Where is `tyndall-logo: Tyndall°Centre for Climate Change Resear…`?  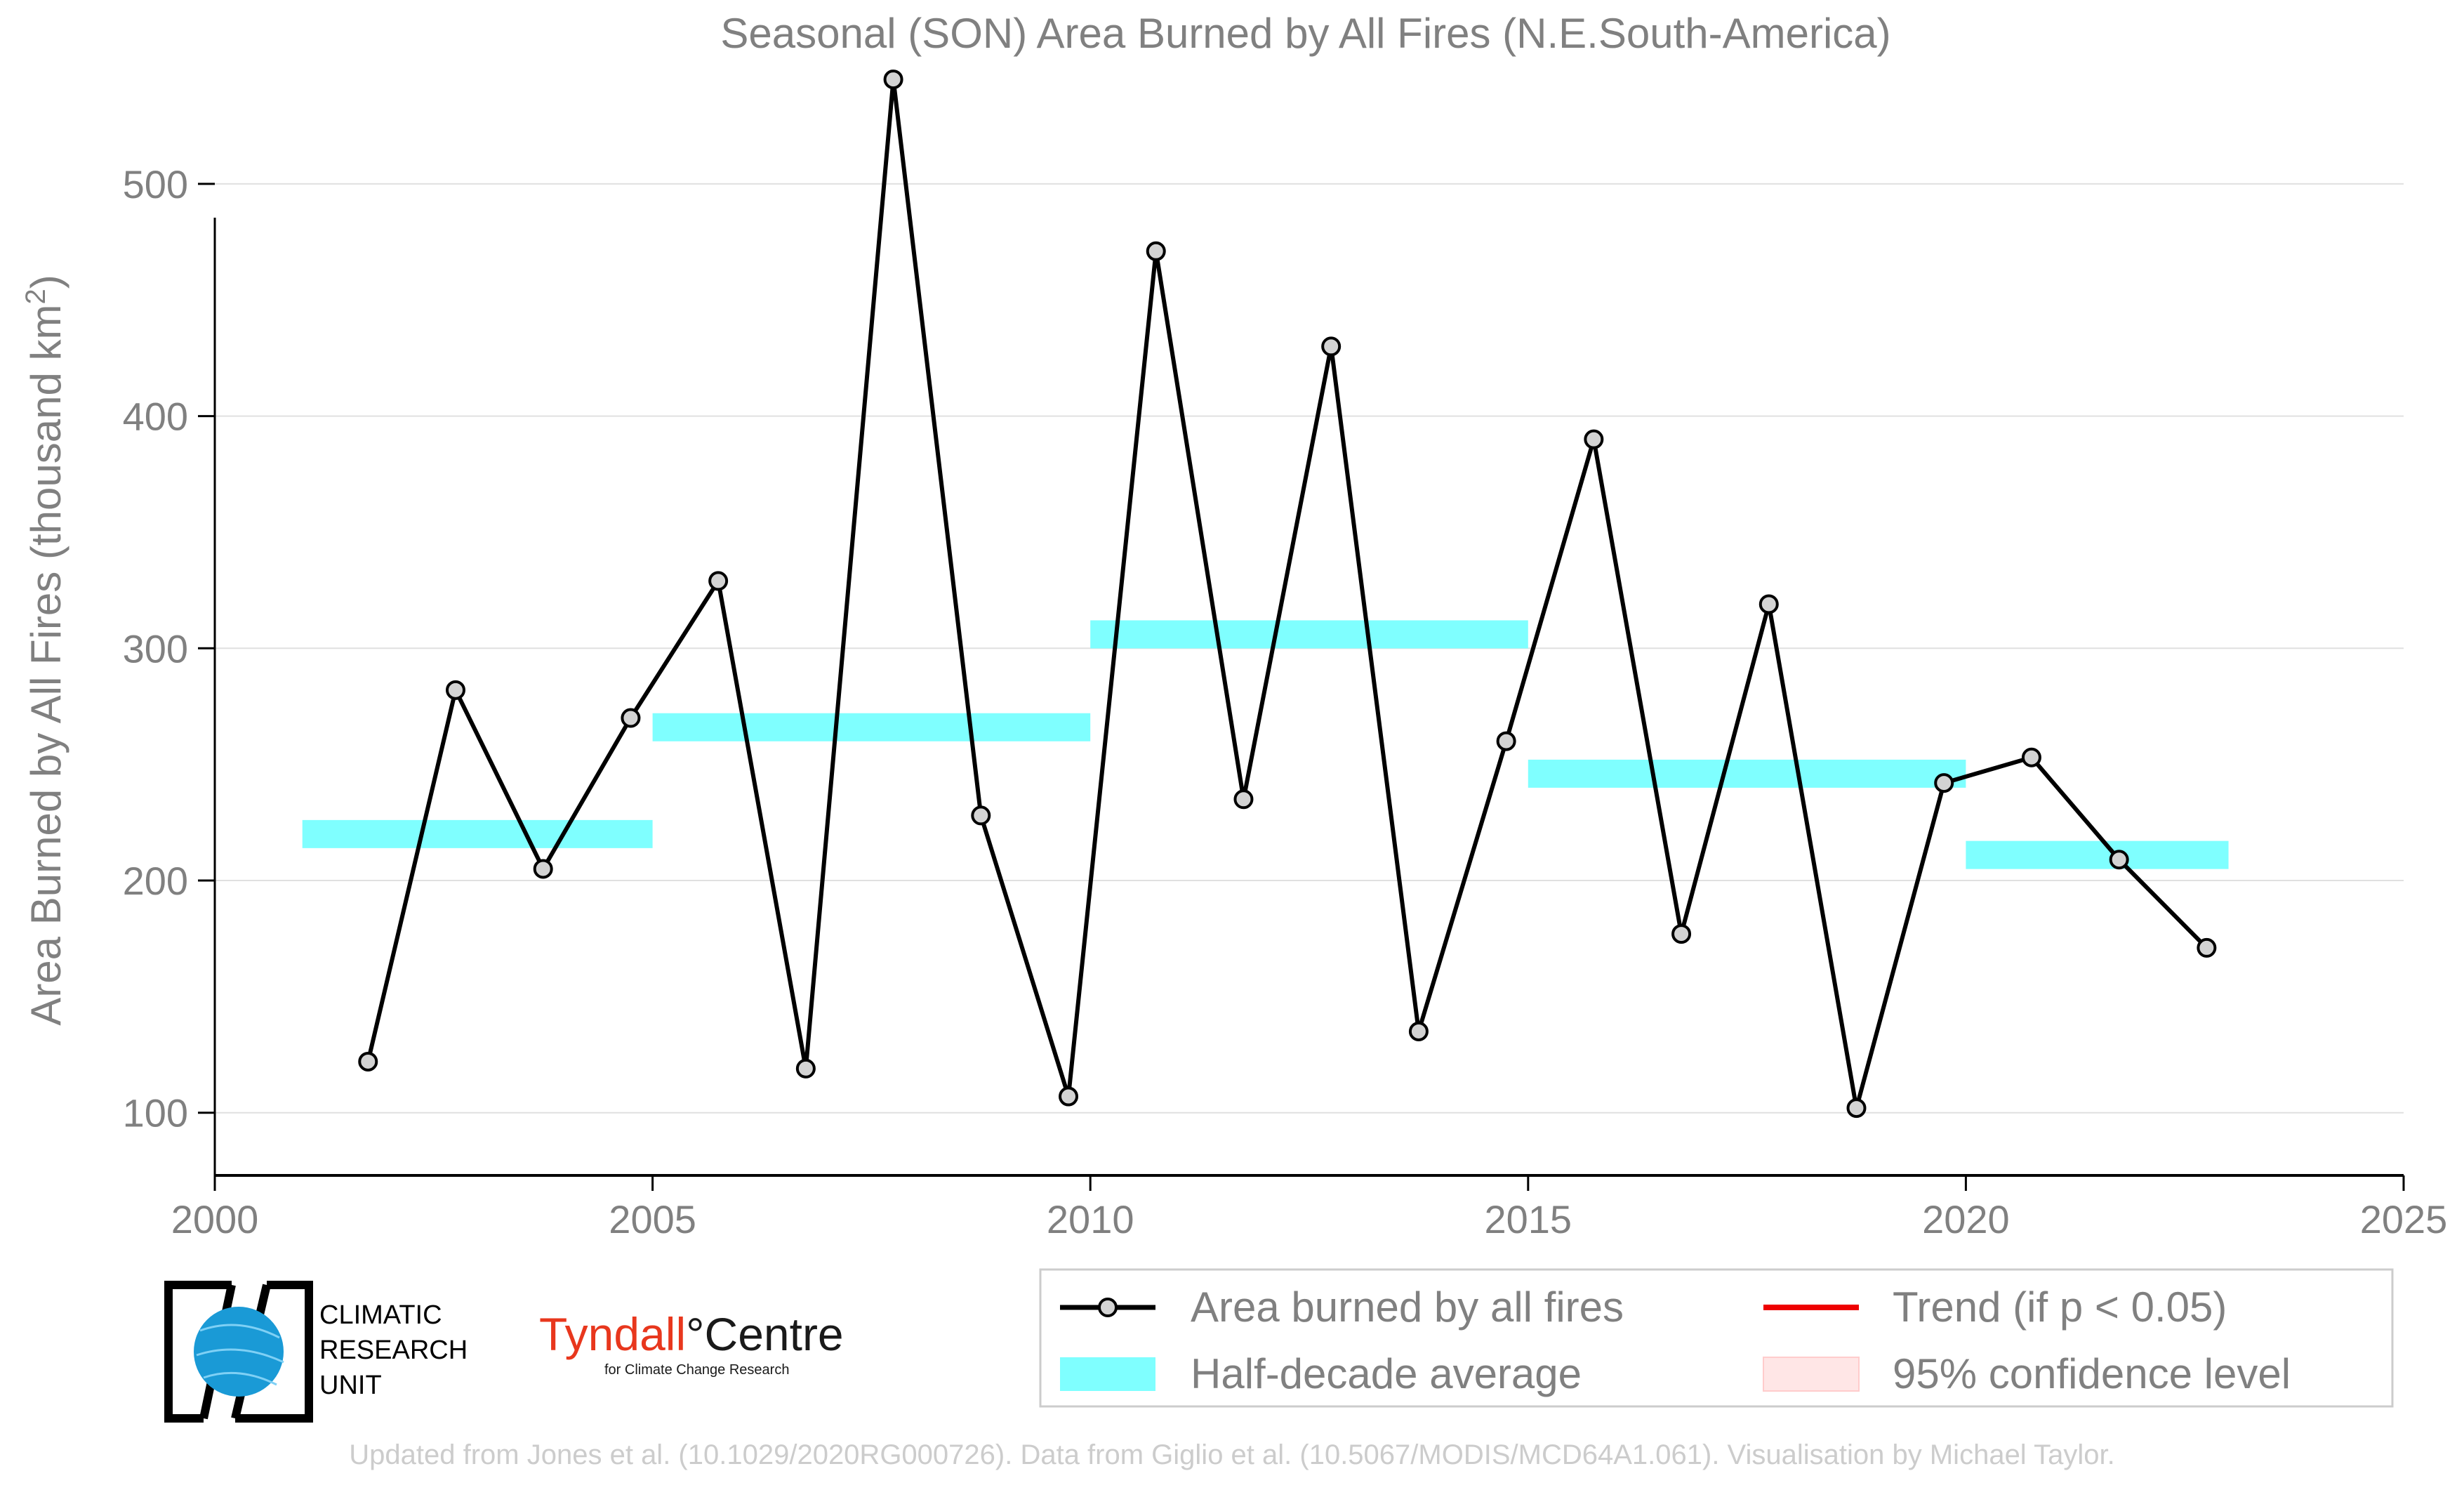 tyndall-logo: Tyndall°Centre for Climate Change Resear… is located at coordinates (691, 1342).